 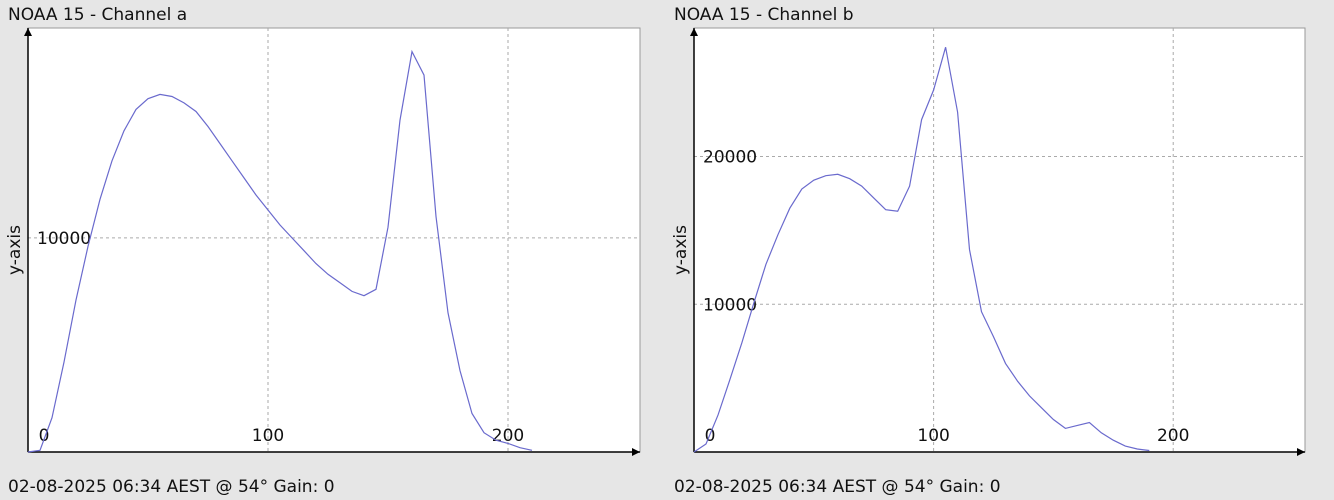 I want to click on chart-title: NOAA 15 - Channel b, so click(x=764, y=15).